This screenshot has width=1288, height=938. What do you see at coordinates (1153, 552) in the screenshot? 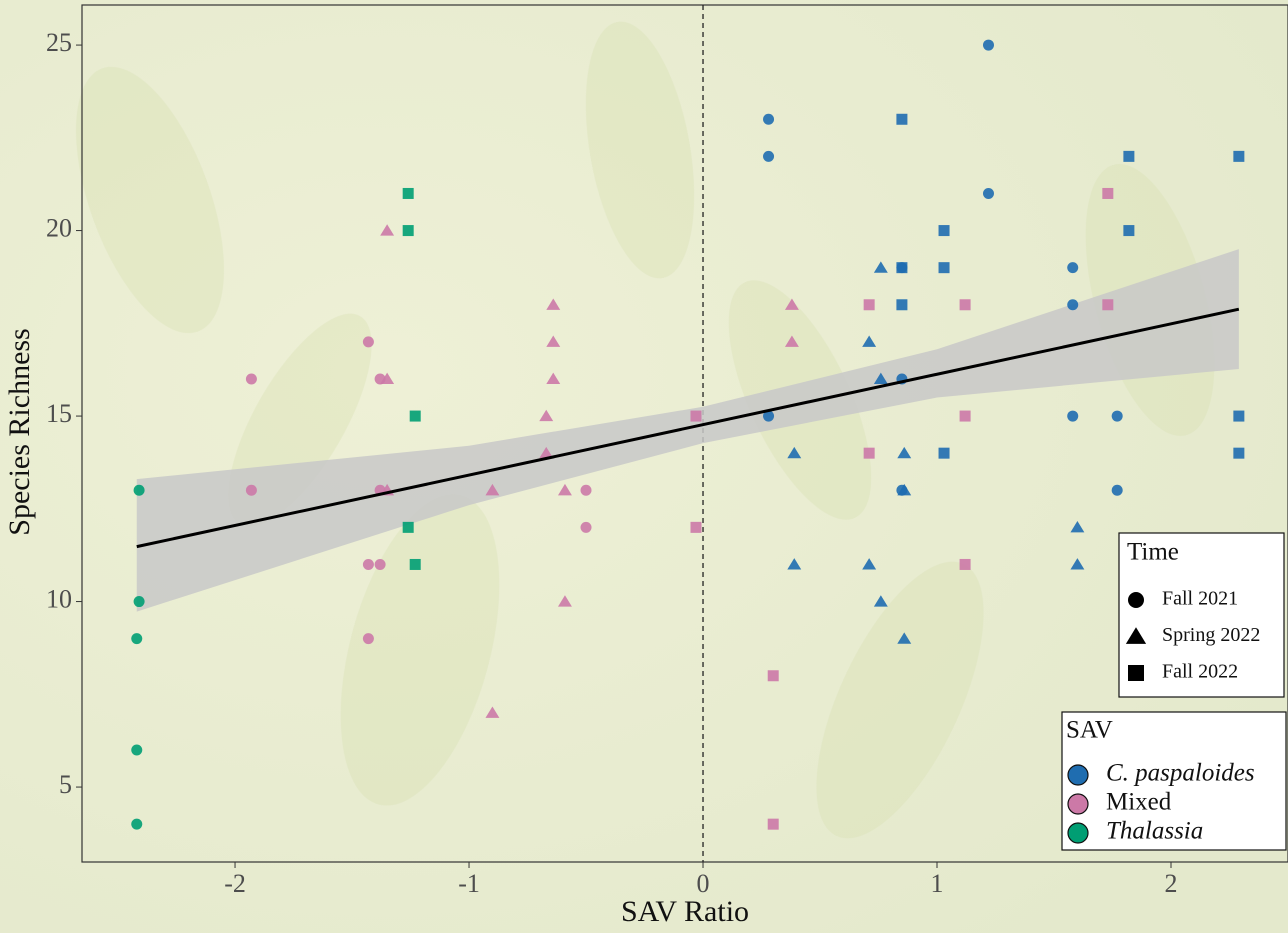
I see `legend-title: Time` at bounding box center [1153, 552].